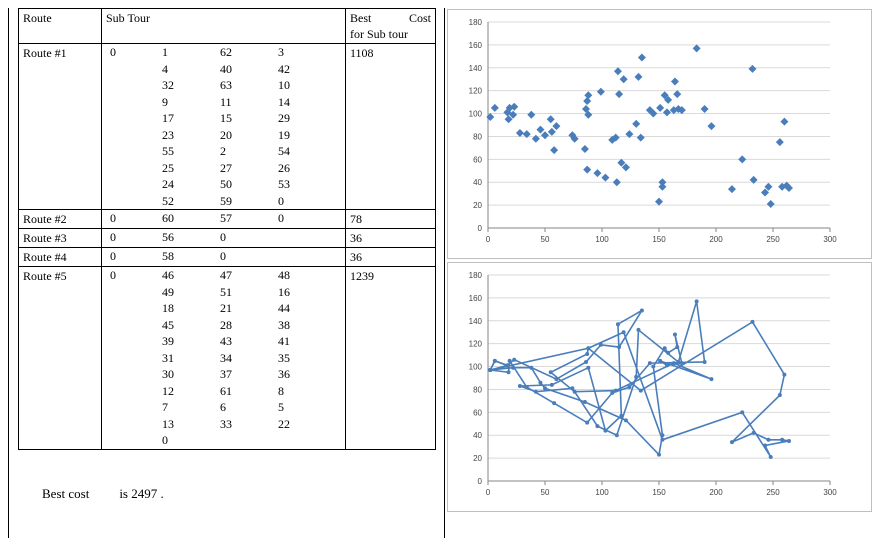 This screenshot has width=872, height=538. What do you see at coordinates (477, 159) in the screenshot?
I see `y-tick-label: 60` at bounding box center [477, 159].